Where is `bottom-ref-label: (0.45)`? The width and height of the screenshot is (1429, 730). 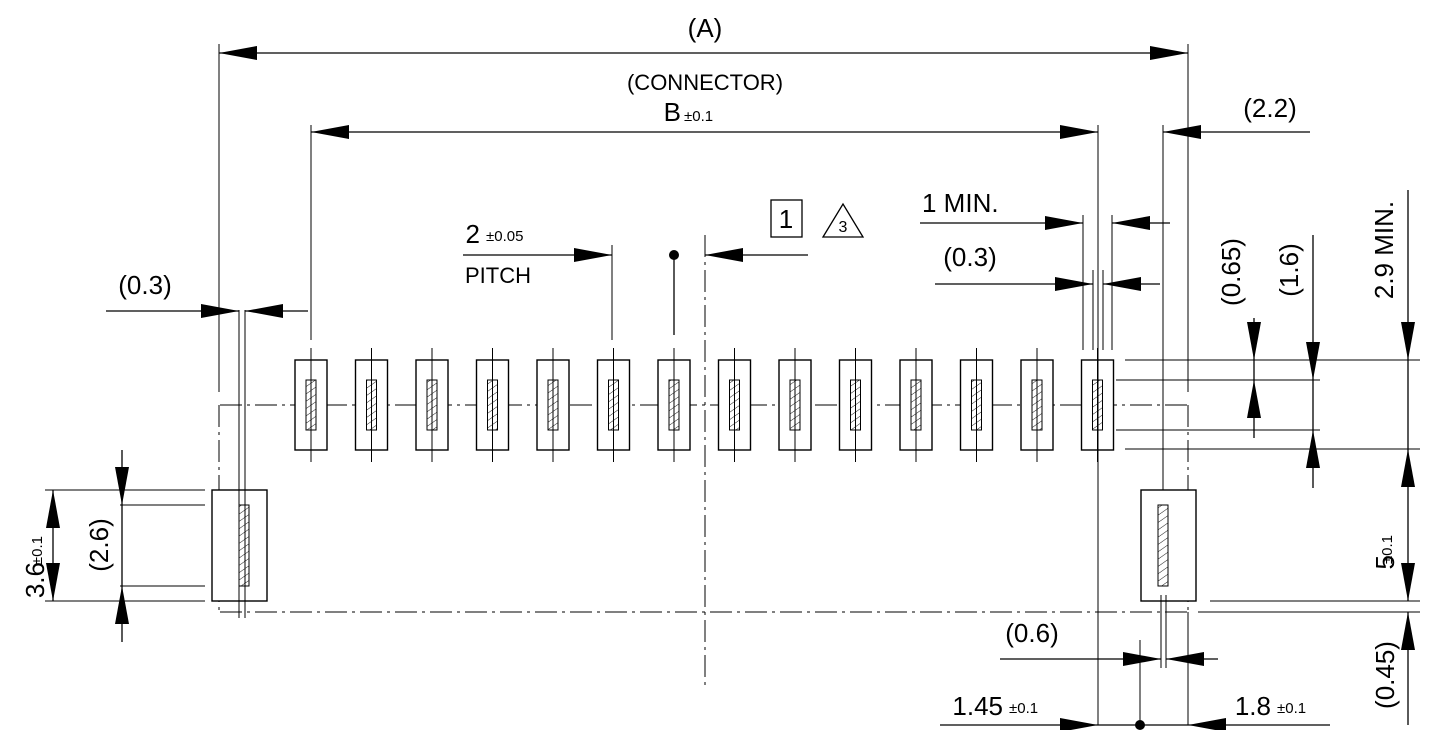
bottom-ref-label: (0.45) is located at coordinates (1385, 675).